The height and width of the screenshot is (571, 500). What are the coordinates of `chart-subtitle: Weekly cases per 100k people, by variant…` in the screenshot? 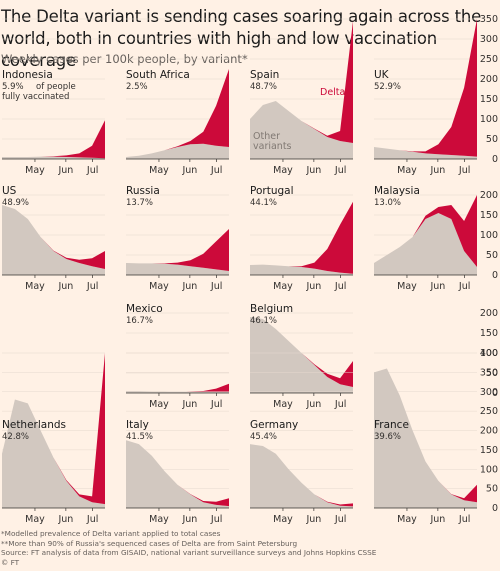 It's located at (124, 59).